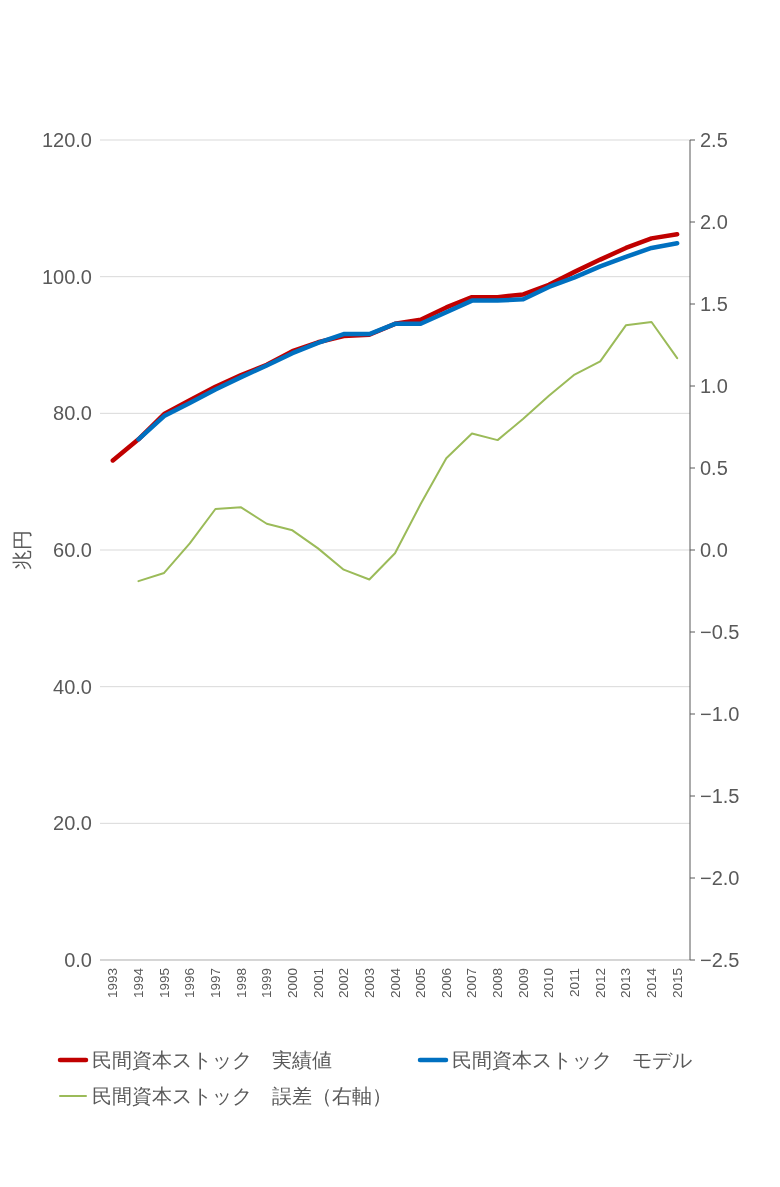  Describe the element at coordinates (714, 386) in the screenshot. I see `y2-tick-label: 1.0` at that location.